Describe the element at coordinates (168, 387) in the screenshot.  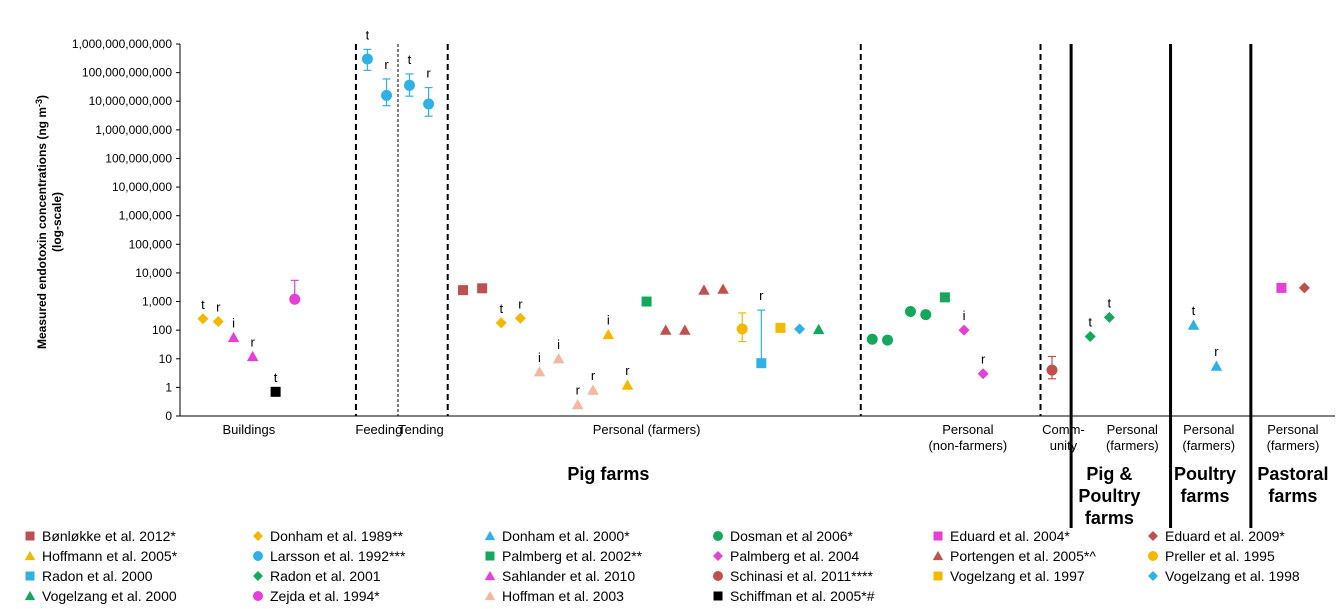
I see `y-tick-label: 1` at that location.